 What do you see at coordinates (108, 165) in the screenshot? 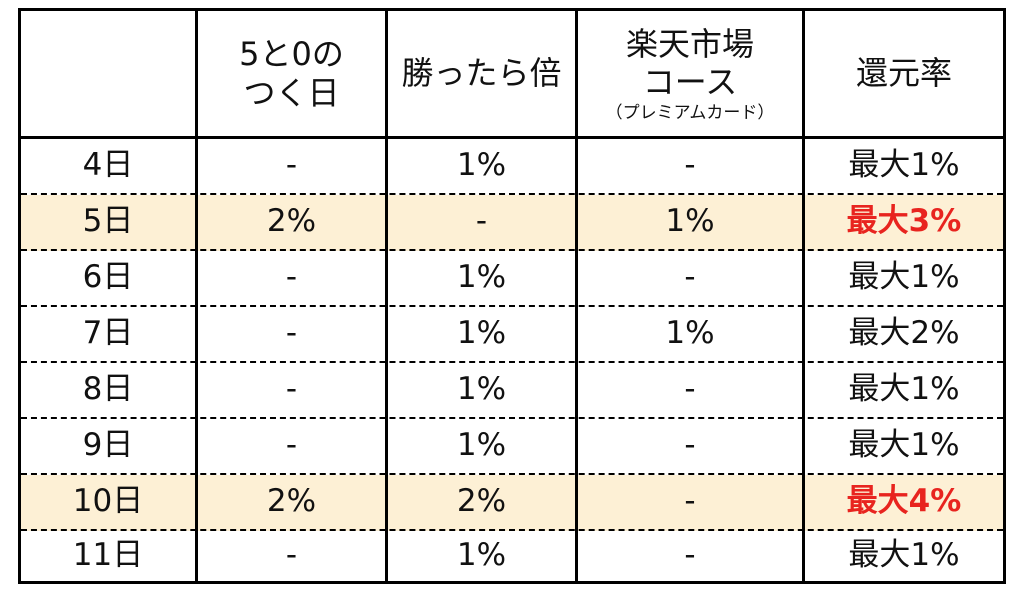
I see `day-cell: 4日` at bounding box center [108, 165].